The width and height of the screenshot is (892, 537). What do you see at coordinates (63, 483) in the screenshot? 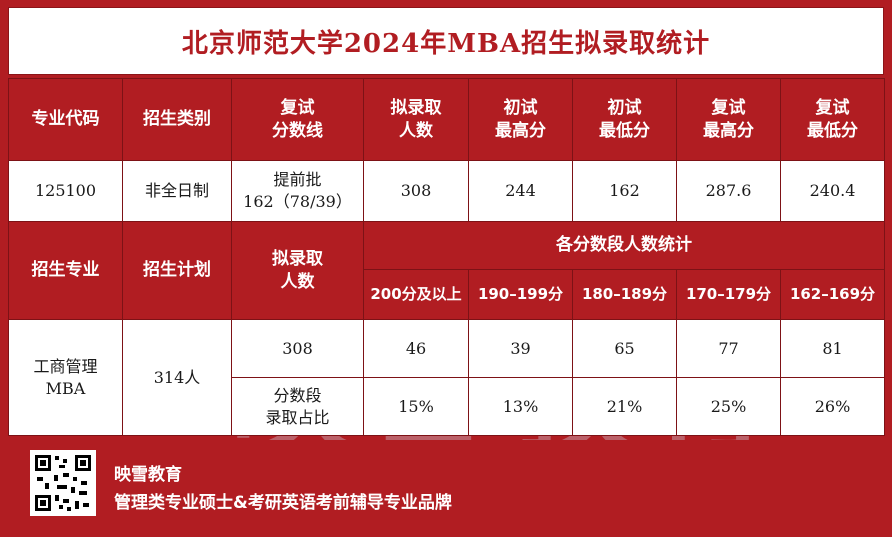
I see `qr-code-icon` at bounding box center [63, 483].